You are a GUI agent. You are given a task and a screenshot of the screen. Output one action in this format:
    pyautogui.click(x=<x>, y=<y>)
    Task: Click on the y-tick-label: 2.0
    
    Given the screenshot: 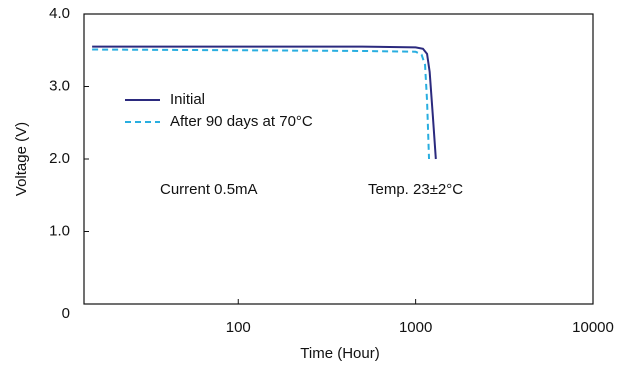 What is the action you would take?
    pyautogui.click(x=59, y=158)
    